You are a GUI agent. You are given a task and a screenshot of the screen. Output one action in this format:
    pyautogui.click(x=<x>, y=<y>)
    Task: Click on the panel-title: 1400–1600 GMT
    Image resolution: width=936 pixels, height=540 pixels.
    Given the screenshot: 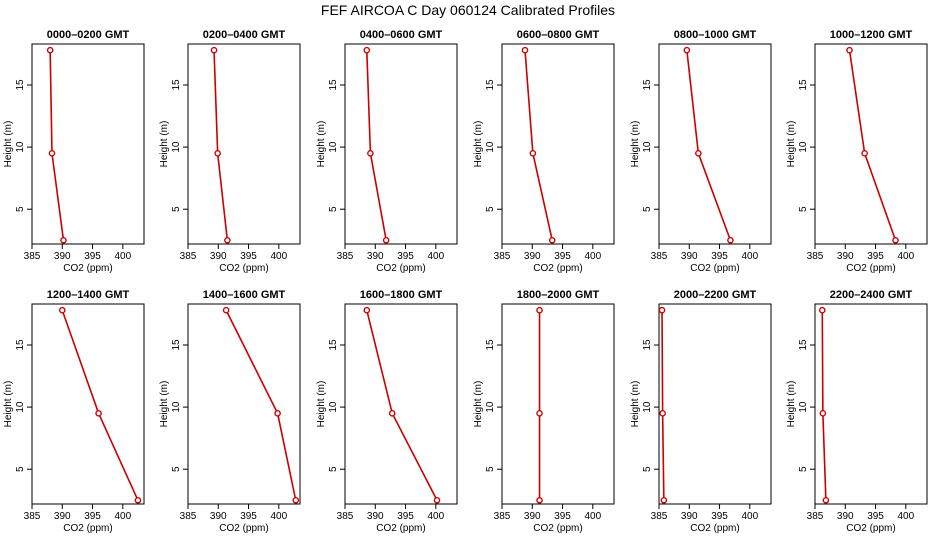 What is the action you would take?
    pyautogui.click(x=244, y=295)
    